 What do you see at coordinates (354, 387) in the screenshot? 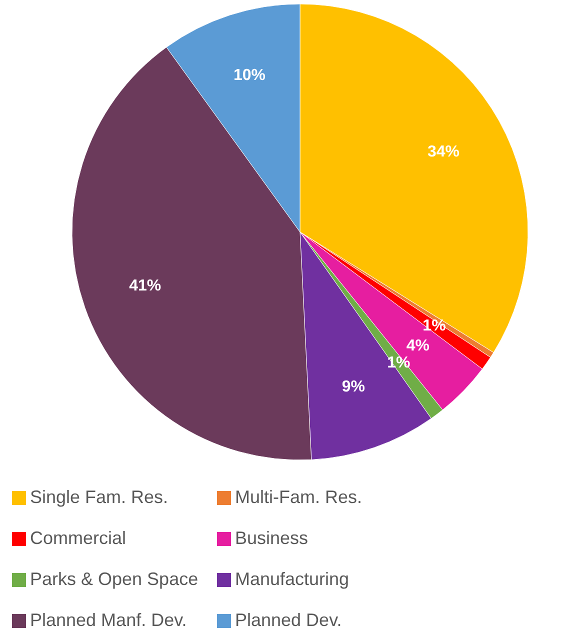
I see `data-label: 9%` at bounding box center [354, 387].